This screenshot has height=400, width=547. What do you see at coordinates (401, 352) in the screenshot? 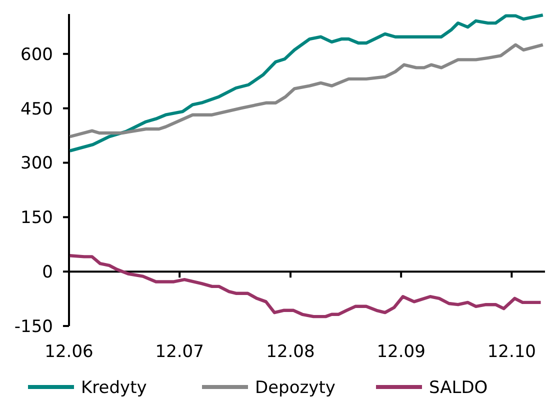
I see `x-tick-label: 12.09` at bounding box center [401, 352].